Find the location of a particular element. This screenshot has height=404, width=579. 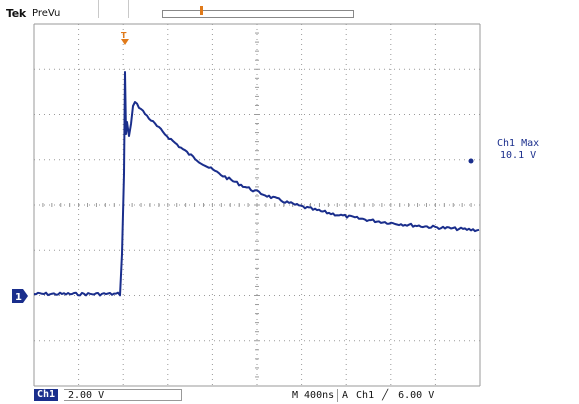

trigger-mode: A is located at coordinates (345, 395).